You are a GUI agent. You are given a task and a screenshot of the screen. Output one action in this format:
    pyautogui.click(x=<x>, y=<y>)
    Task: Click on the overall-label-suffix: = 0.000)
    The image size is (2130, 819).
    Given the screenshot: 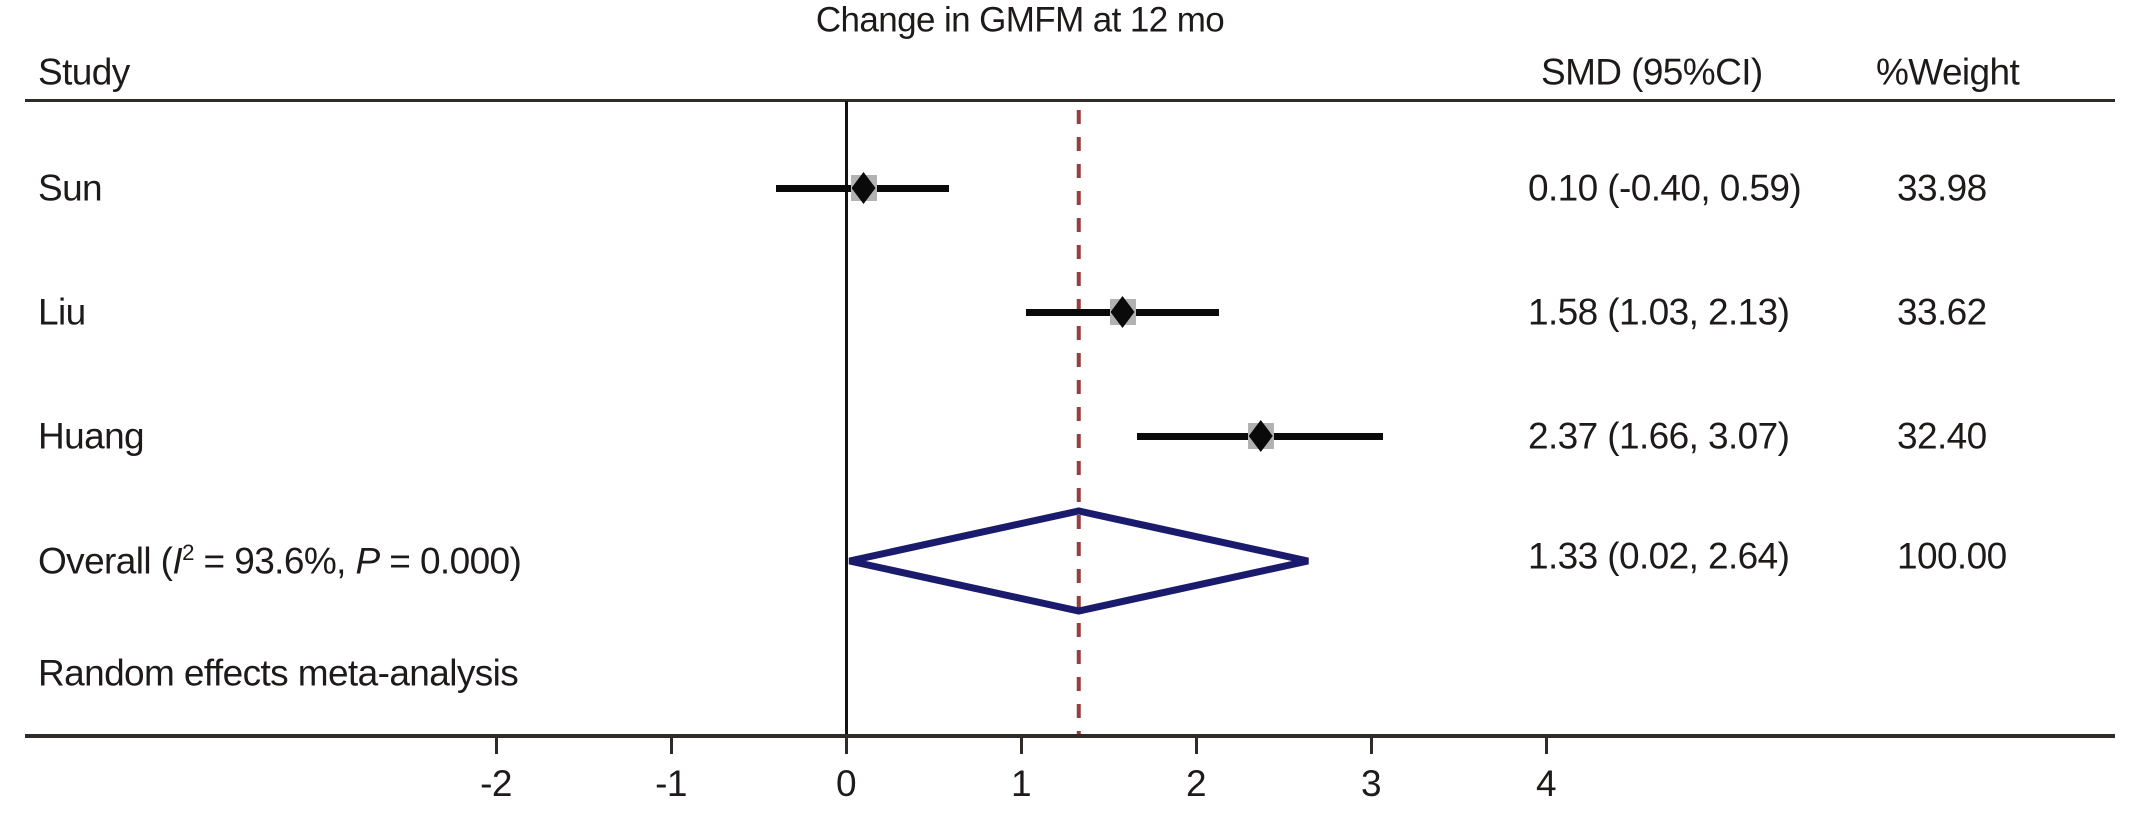 What is the action you would take?
    pyautogui.click(x=450, y=561)
    